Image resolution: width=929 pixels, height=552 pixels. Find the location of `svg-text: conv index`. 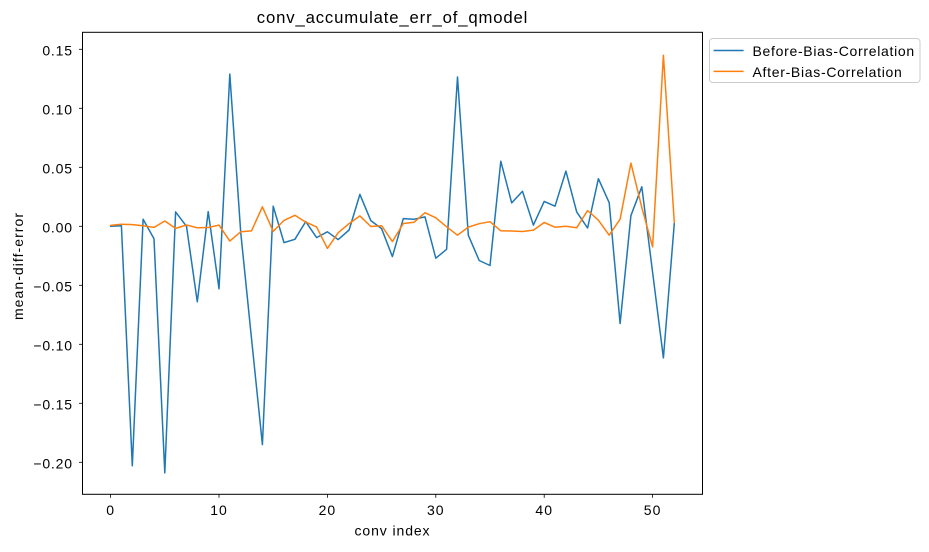

svg-text: conv index is located at coordinates (393, 531).